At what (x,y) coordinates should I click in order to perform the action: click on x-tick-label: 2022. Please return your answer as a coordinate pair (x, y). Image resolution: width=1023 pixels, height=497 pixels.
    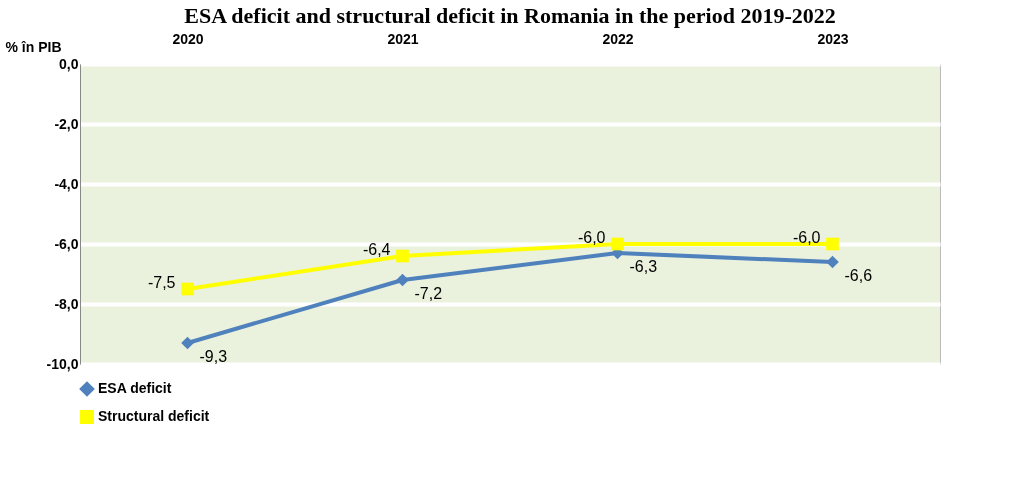
    Looking at the image, I should click on (618, 38).